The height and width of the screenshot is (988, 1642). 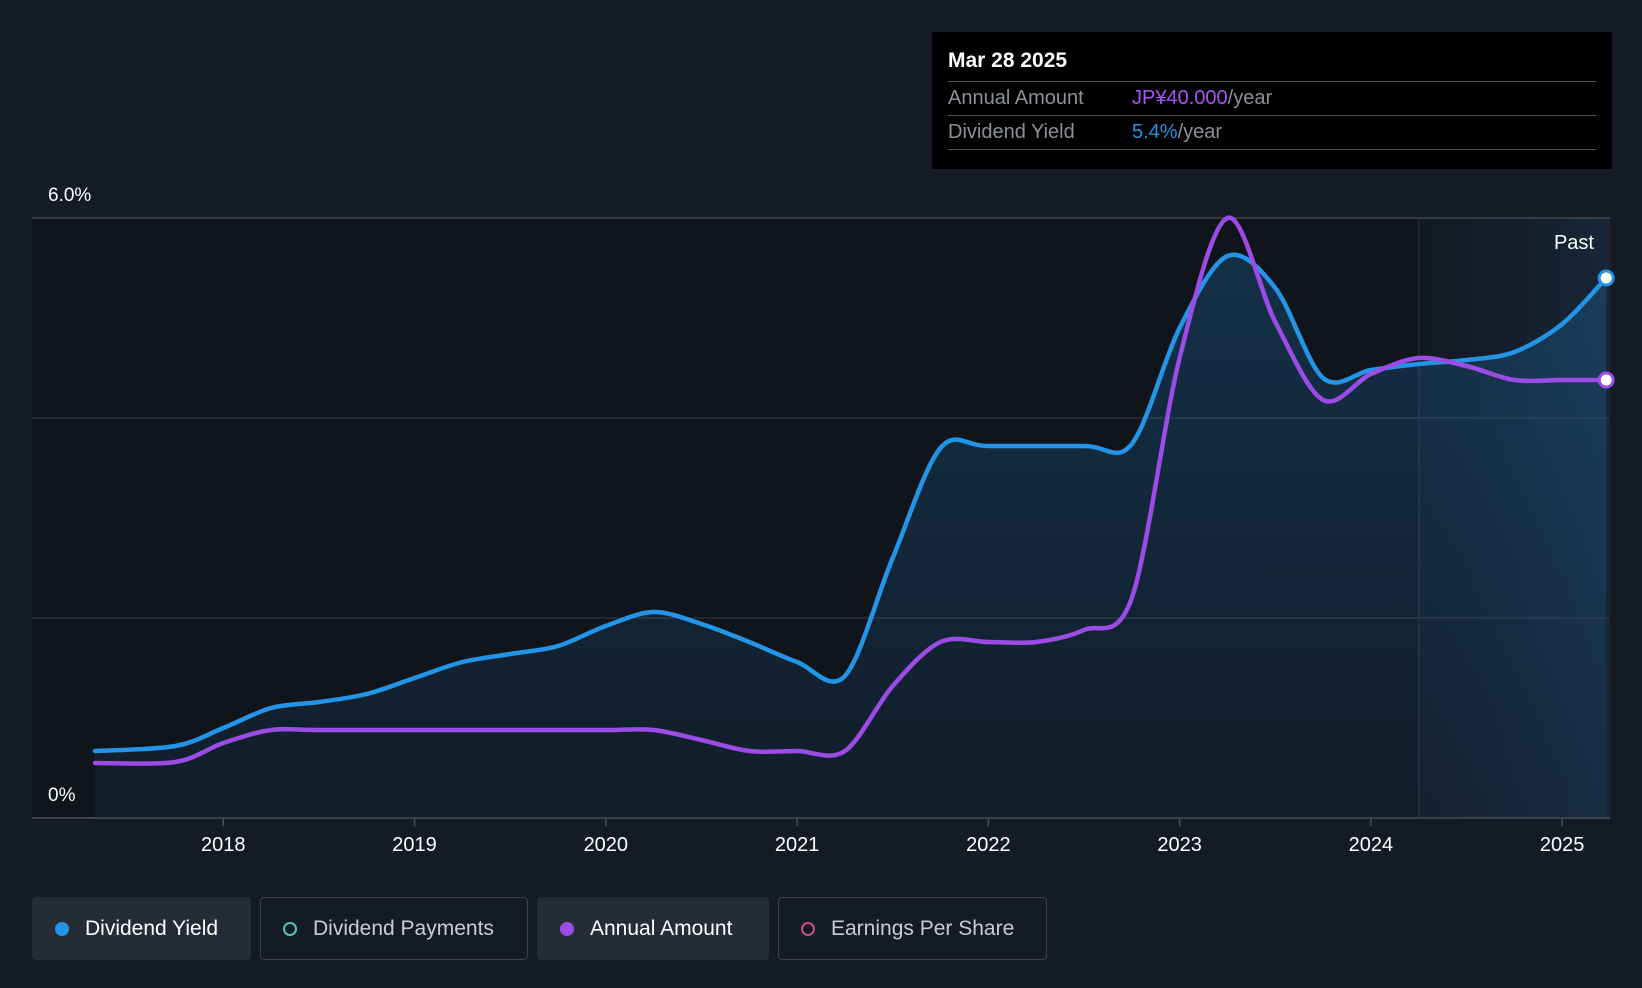 What do you see at coordinates (1574, 243) in the screenshot?
I see `past-label: Past` at bounding box center [1574, 243].